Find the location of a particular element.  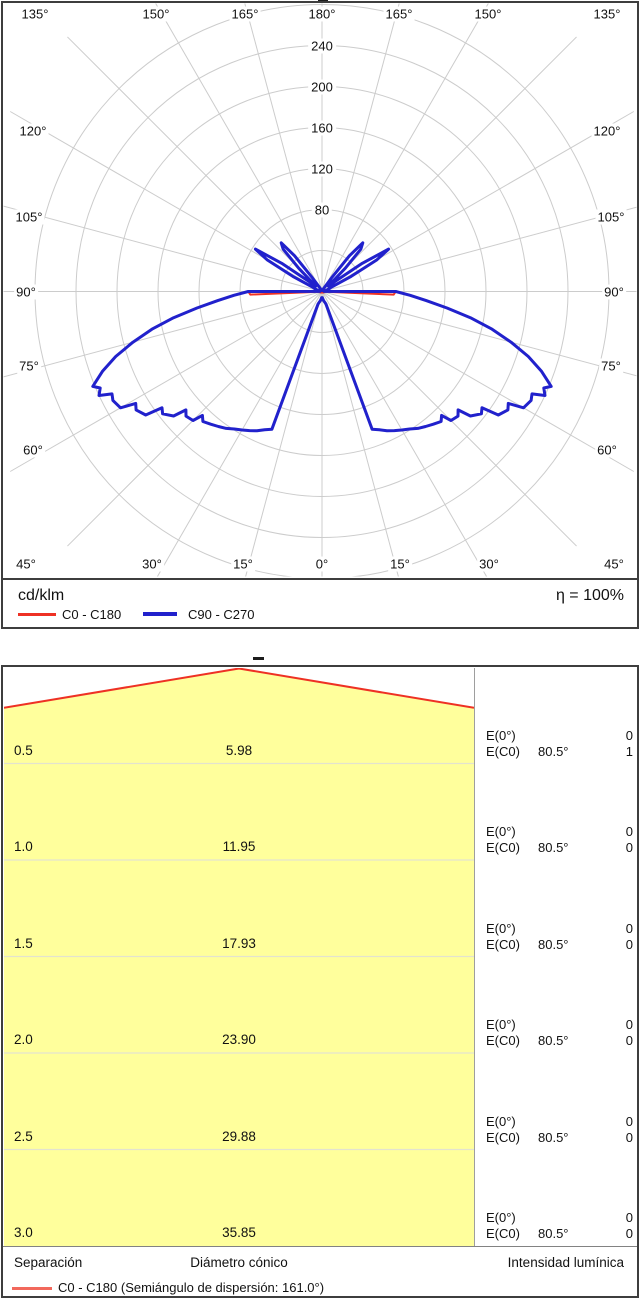

angle-tick-label: 0° is located at coordinates (322, 564).